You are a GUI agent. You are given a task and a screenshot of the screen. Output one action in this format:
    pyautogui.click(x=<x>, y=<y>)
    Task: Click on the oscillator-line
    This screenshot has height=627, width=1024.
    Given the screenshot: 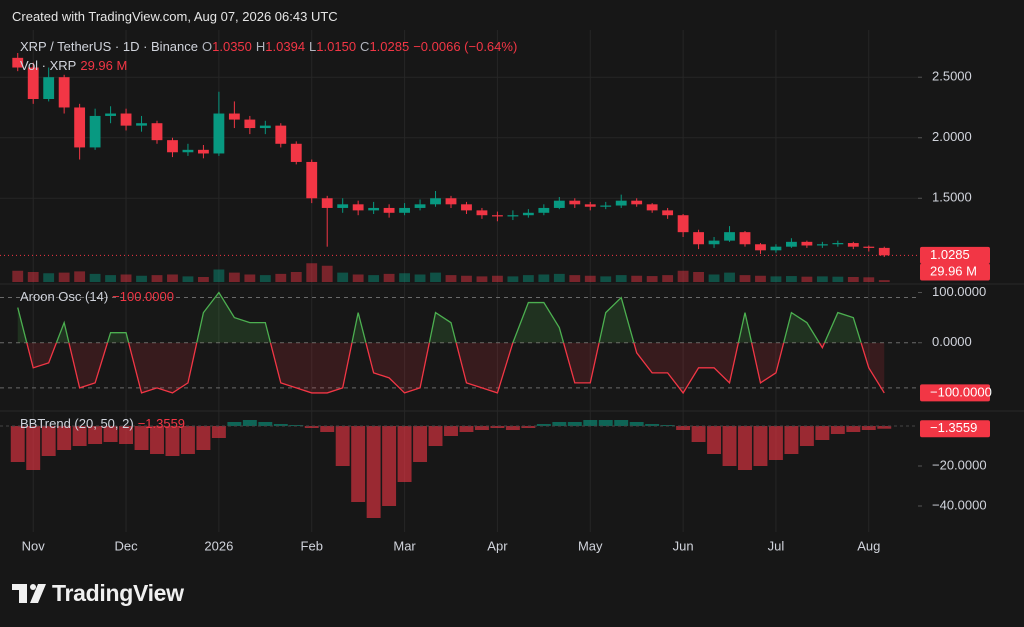 What is the action you would take?
    pyautogui.click(x=455, y=368)
    